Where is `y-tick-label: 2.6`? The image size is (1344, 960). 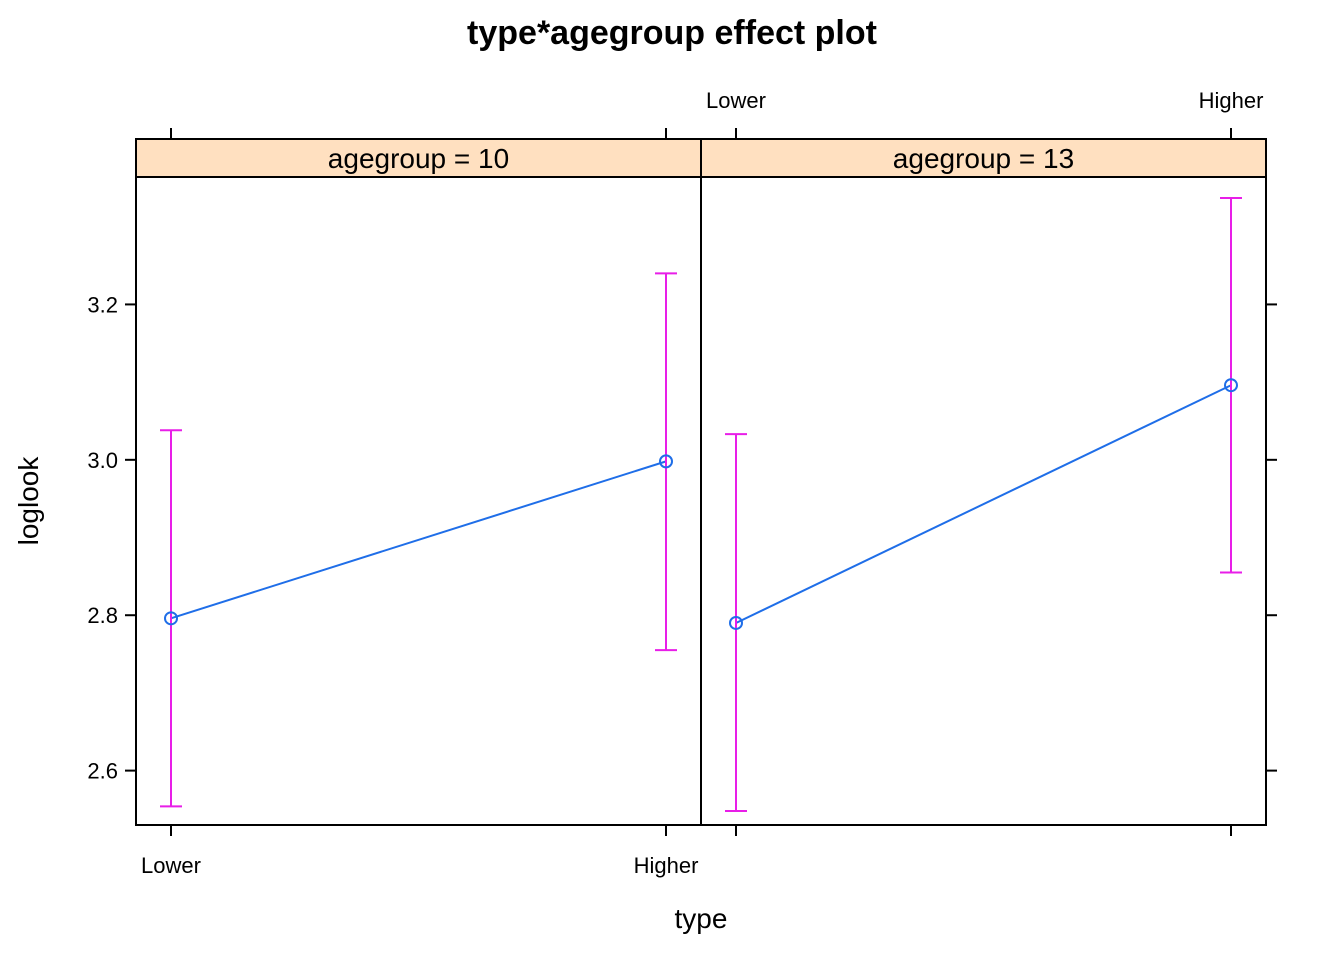
y-tick-label: 2.6 is located at coordinates (102, 771).